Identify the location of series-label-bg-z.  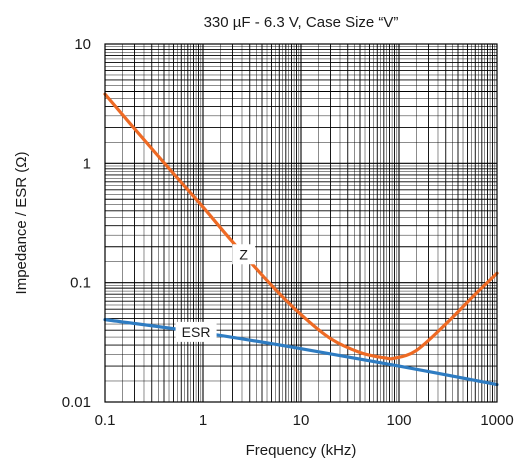
(244, 254).